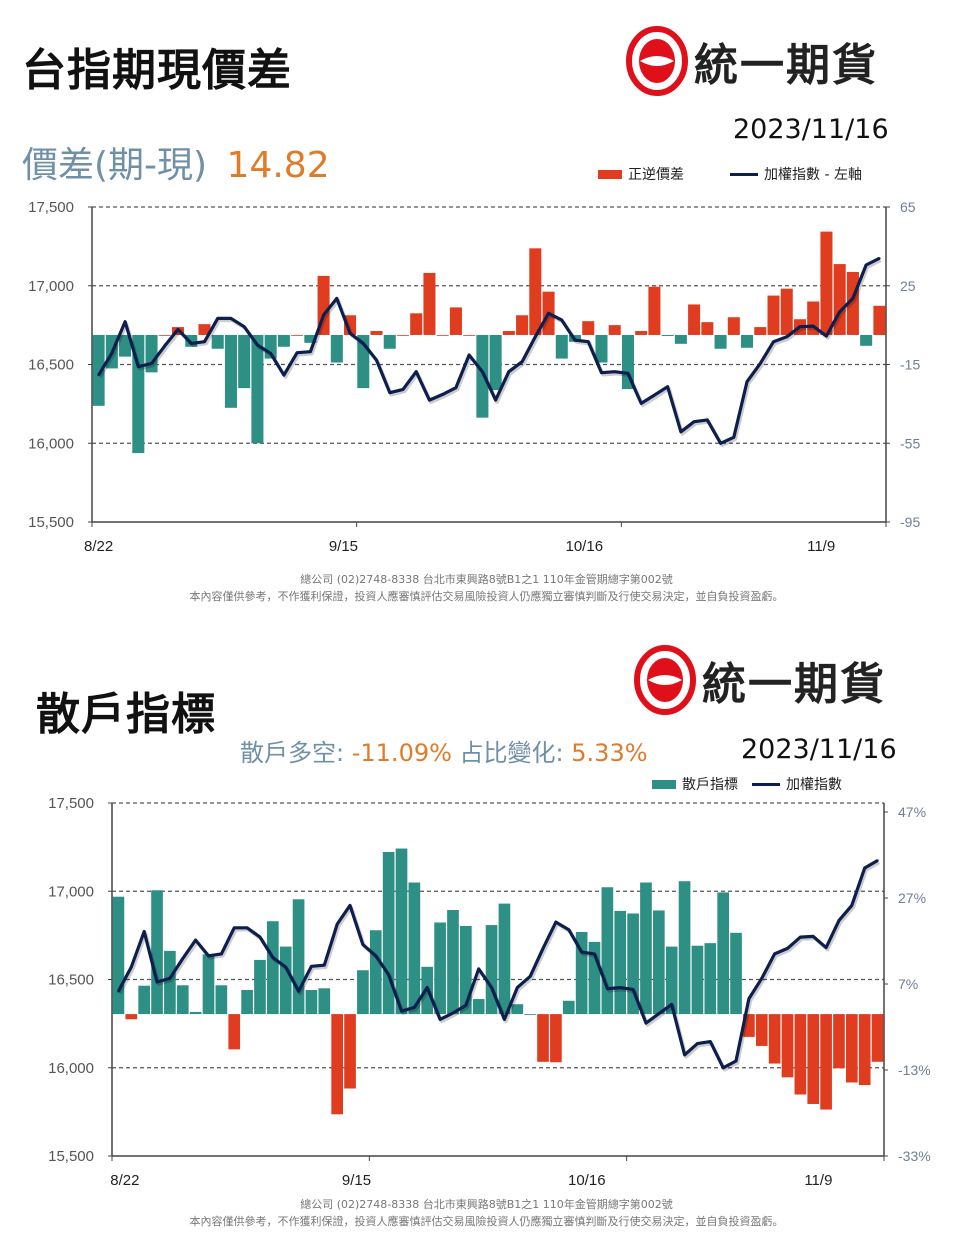 This screenshot has height=1243, width=973. What do you see at coordinates (910, 365) in the screenshot?
I see `right-tick-label: -15` at bounding box center [910, 365].